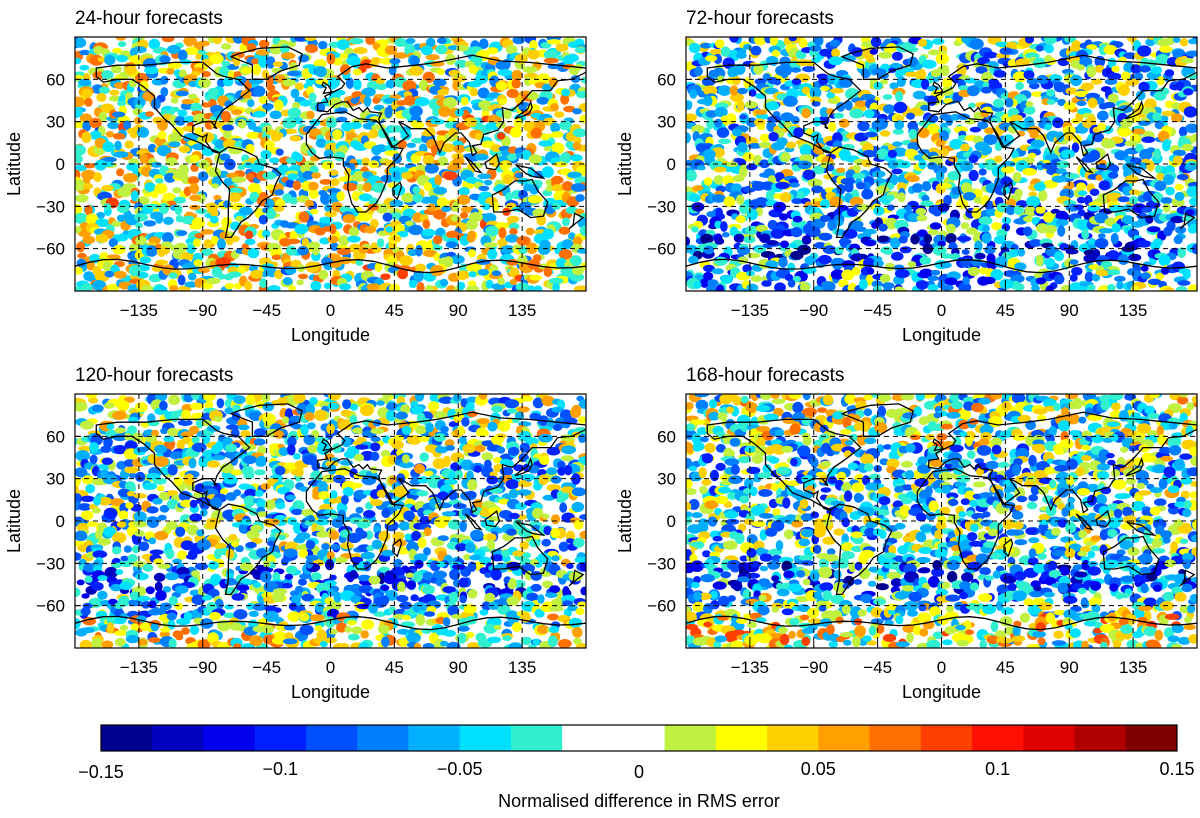 The width and height of the screenshot is (1200, 818). Describe the element at coordinates (941, 160) in the screenshot. I see `coastlines` at that location.